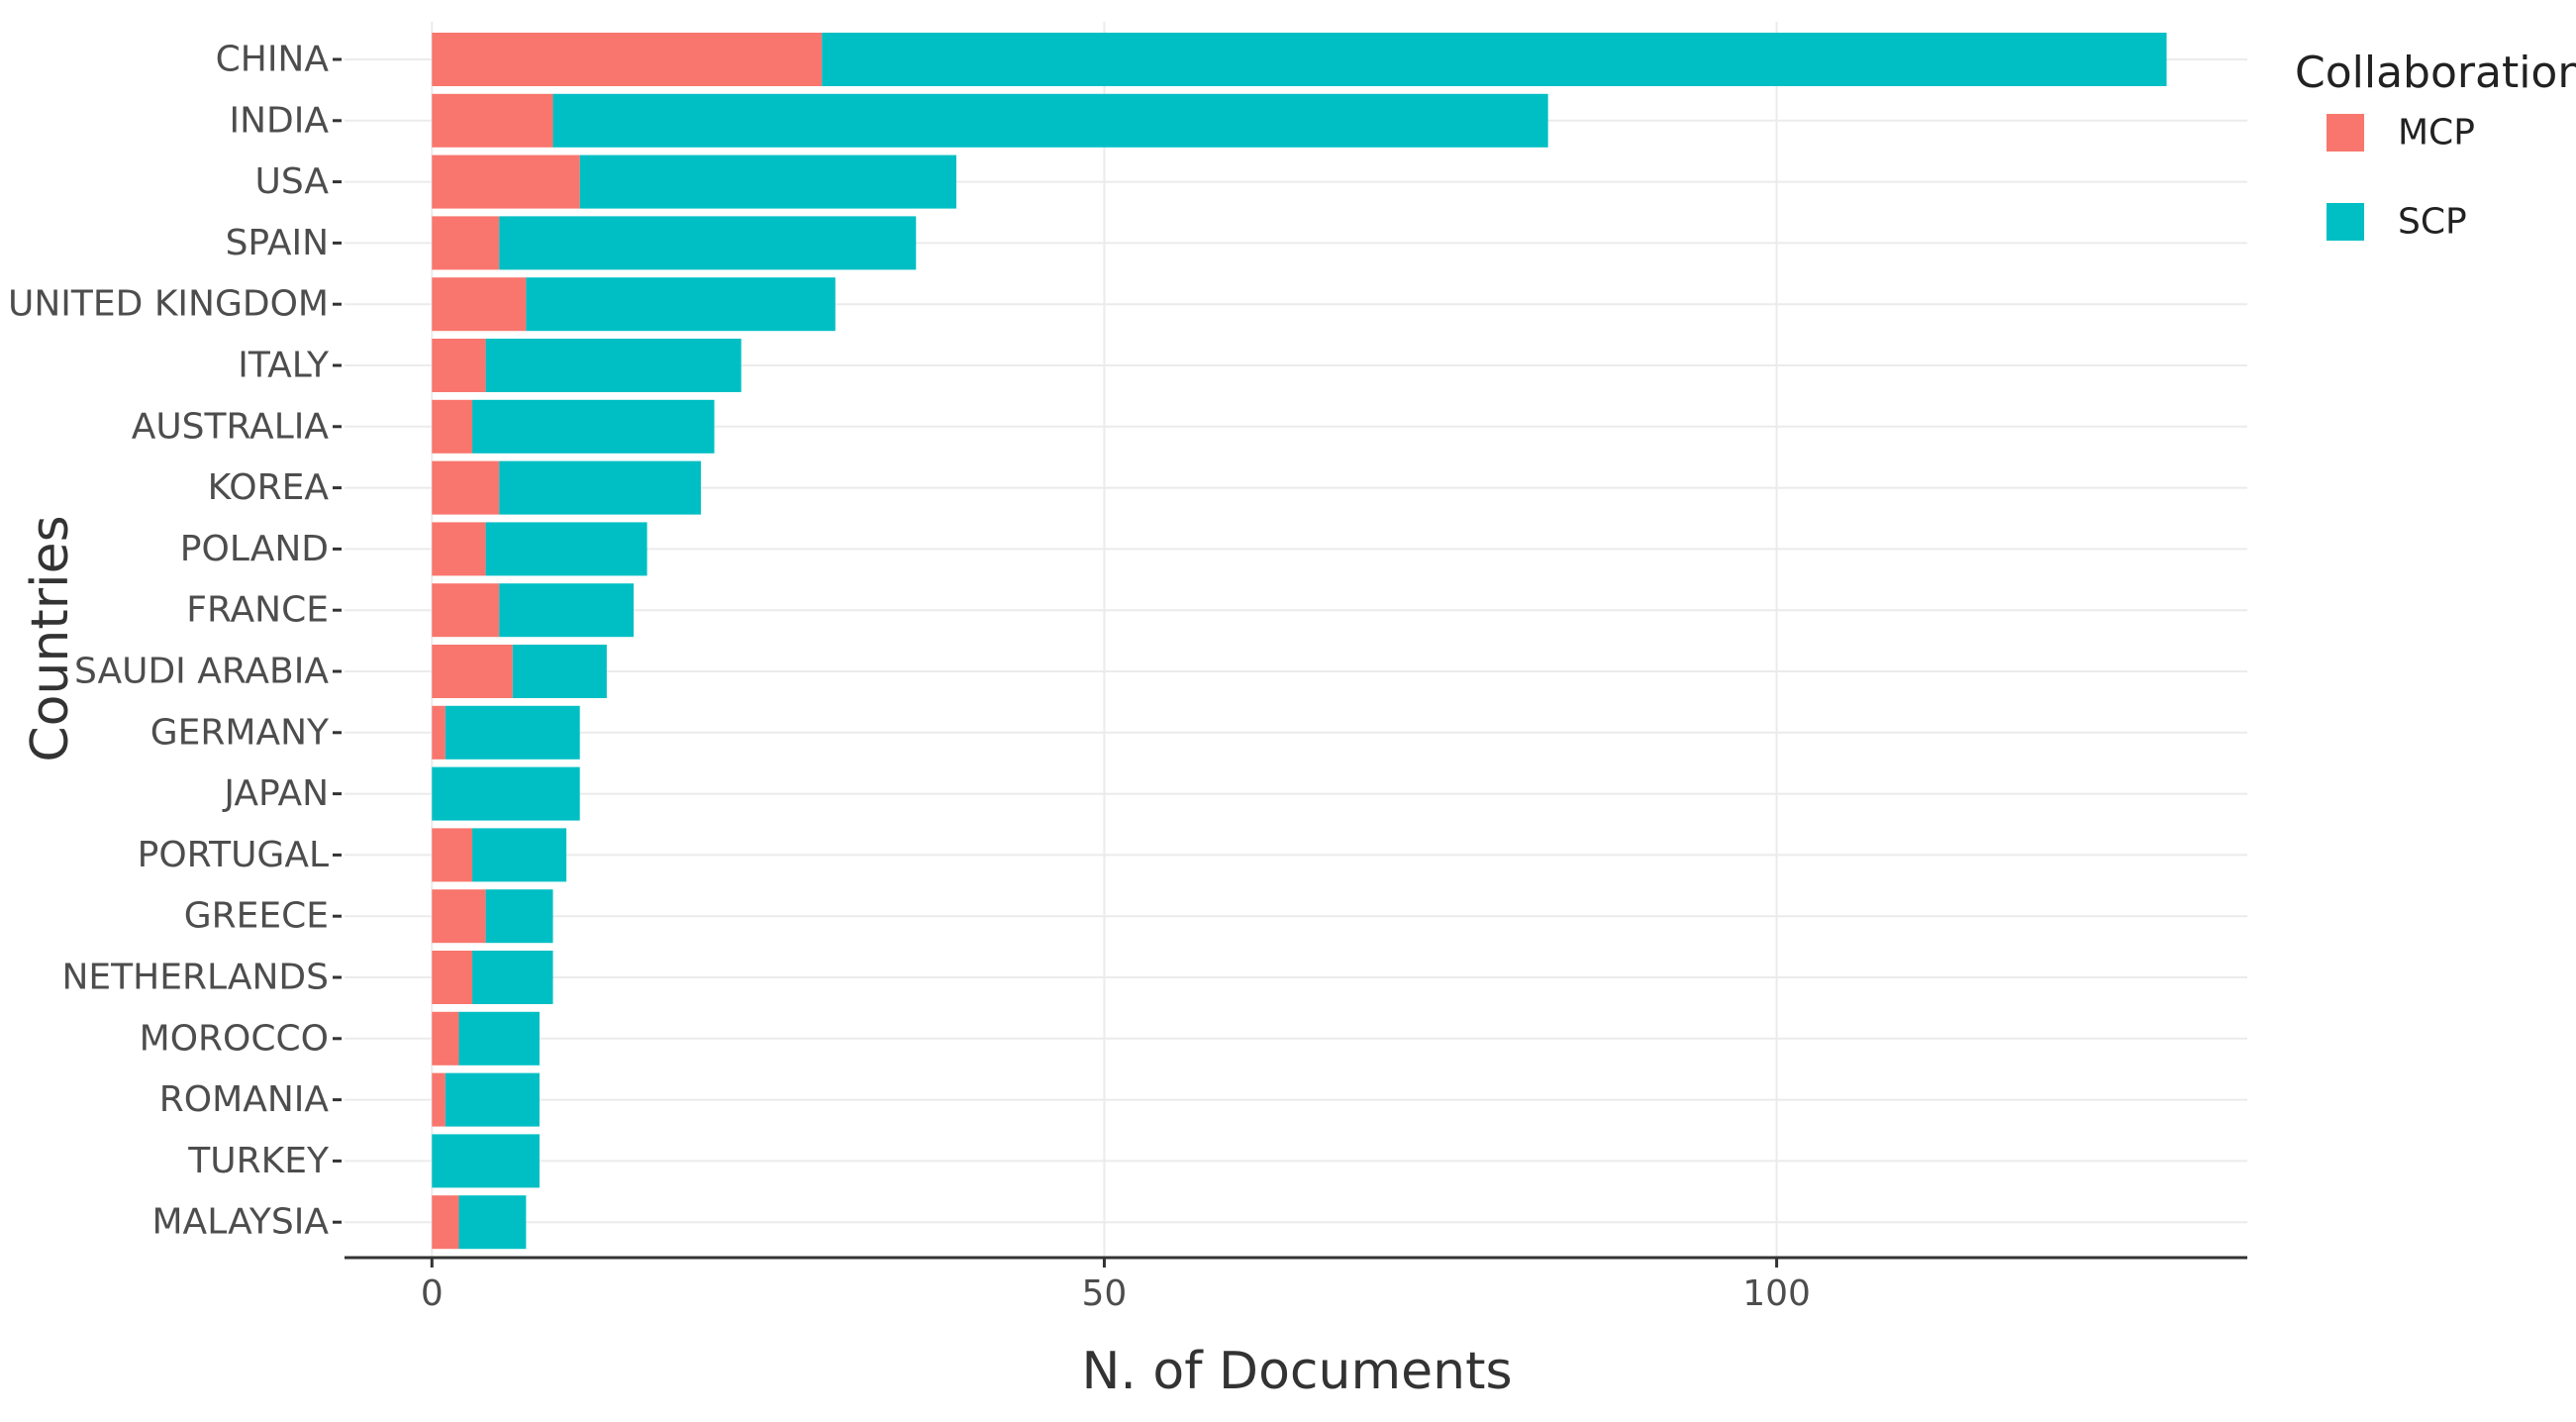 The width and height of the screenshot is (2576, 1422). Describe the element at coordinates (560, 671) in the screenshot. I see `bar-scp-saudi-arabia` at that location.